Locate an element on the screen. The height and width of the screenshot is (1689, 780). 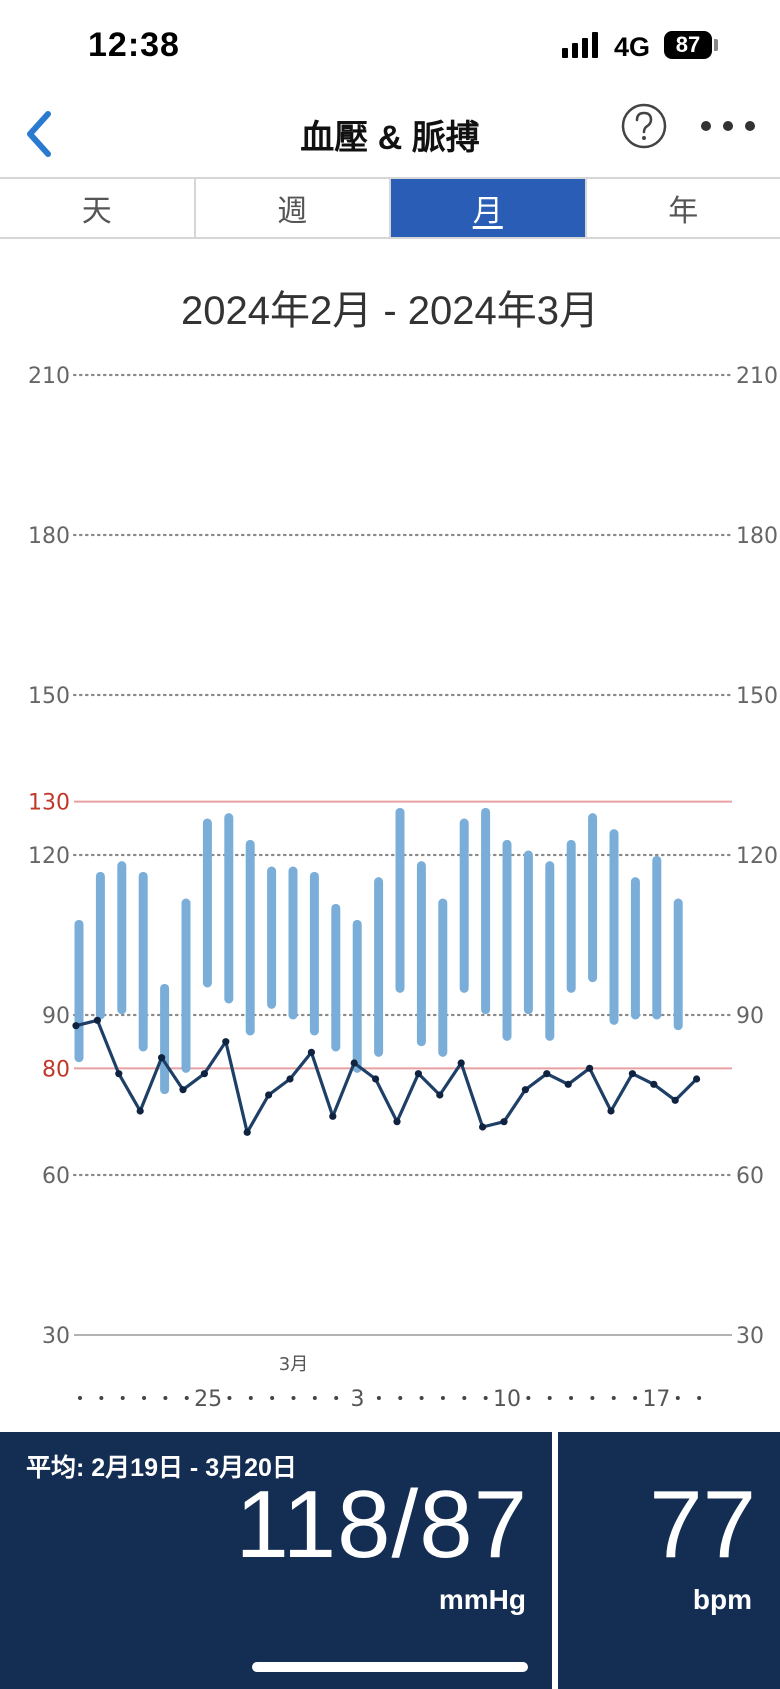
y-tick-label-left: 150 is located at coordinates (49, 696).